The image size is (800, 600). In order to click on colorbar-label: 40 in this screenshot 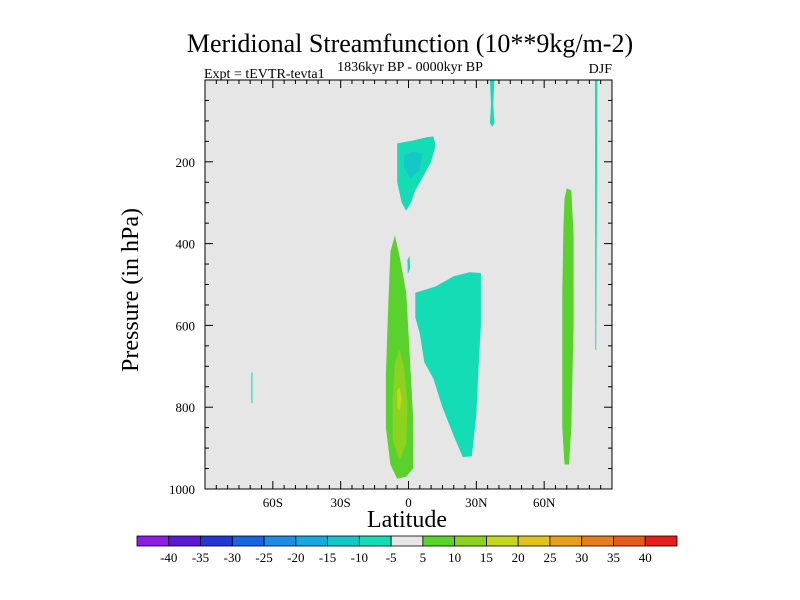, I will do `click(645, 557)`.